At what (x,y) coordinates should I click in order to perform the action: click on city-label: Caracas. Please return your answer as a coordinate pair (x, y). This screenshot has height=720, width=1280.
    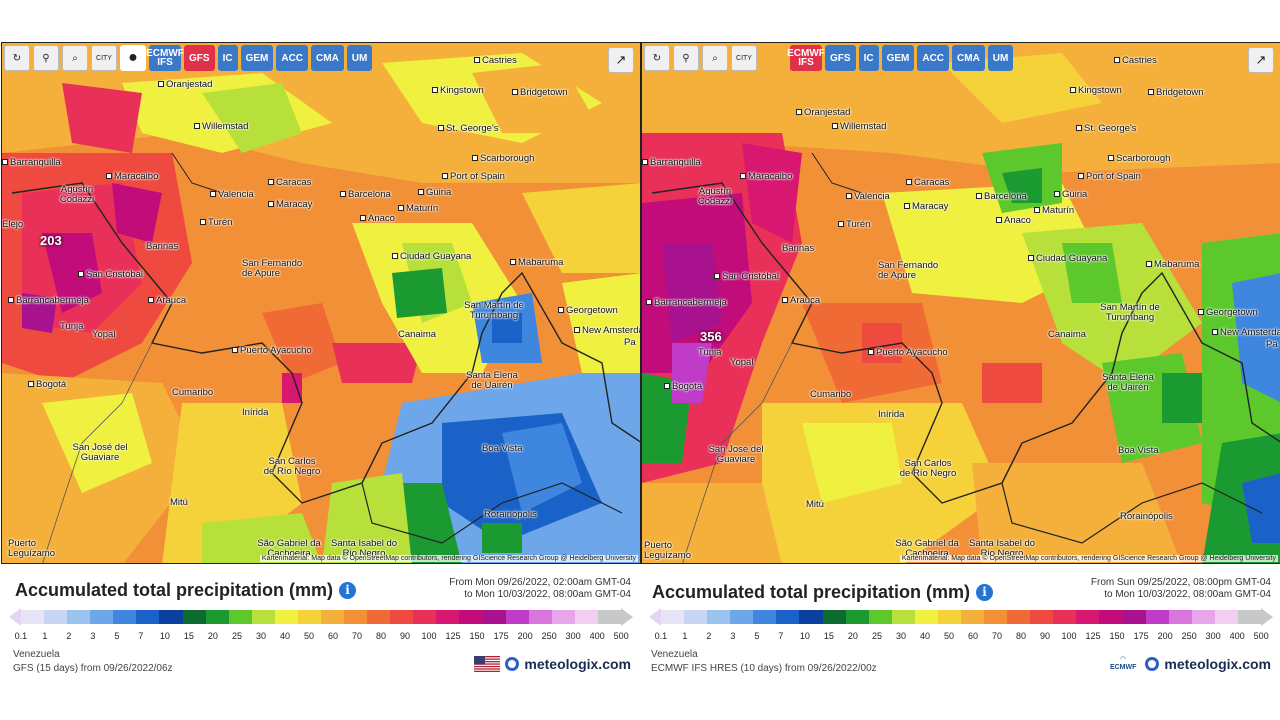
    Looking at the image, I should click on (927, 182).